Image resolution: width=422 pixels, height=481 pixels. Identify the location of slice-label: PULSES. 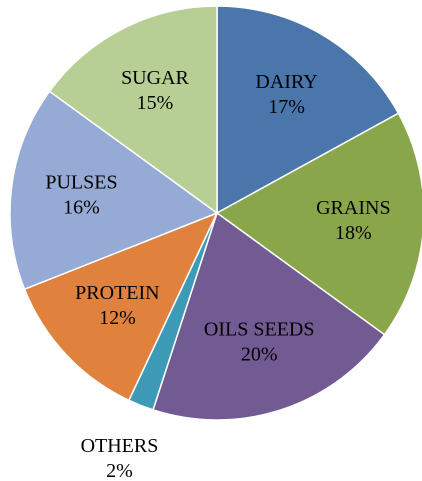
(81, 182).